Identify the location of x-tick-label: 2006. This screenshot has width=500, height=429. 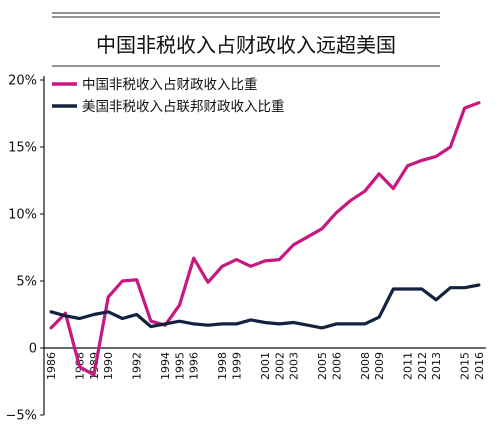
(336, 366).